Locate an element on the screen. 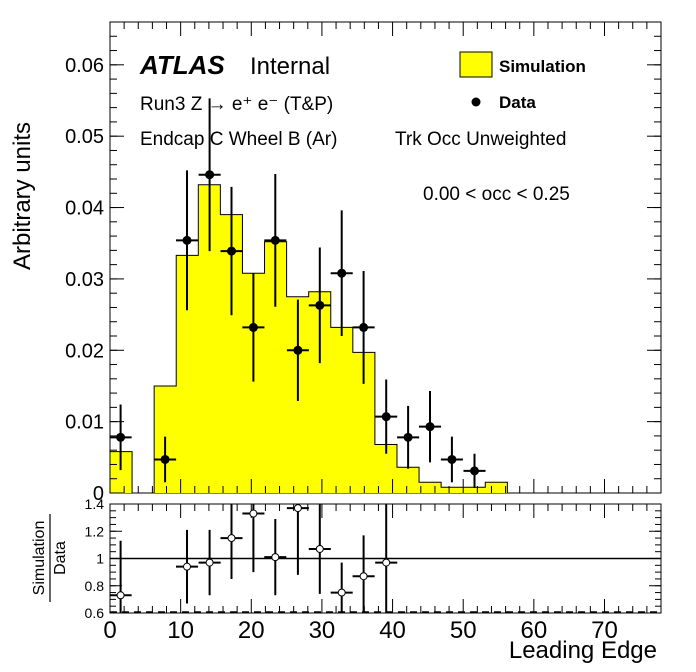  y-tick-label: 0.06 is located at coordinates (84, 66).